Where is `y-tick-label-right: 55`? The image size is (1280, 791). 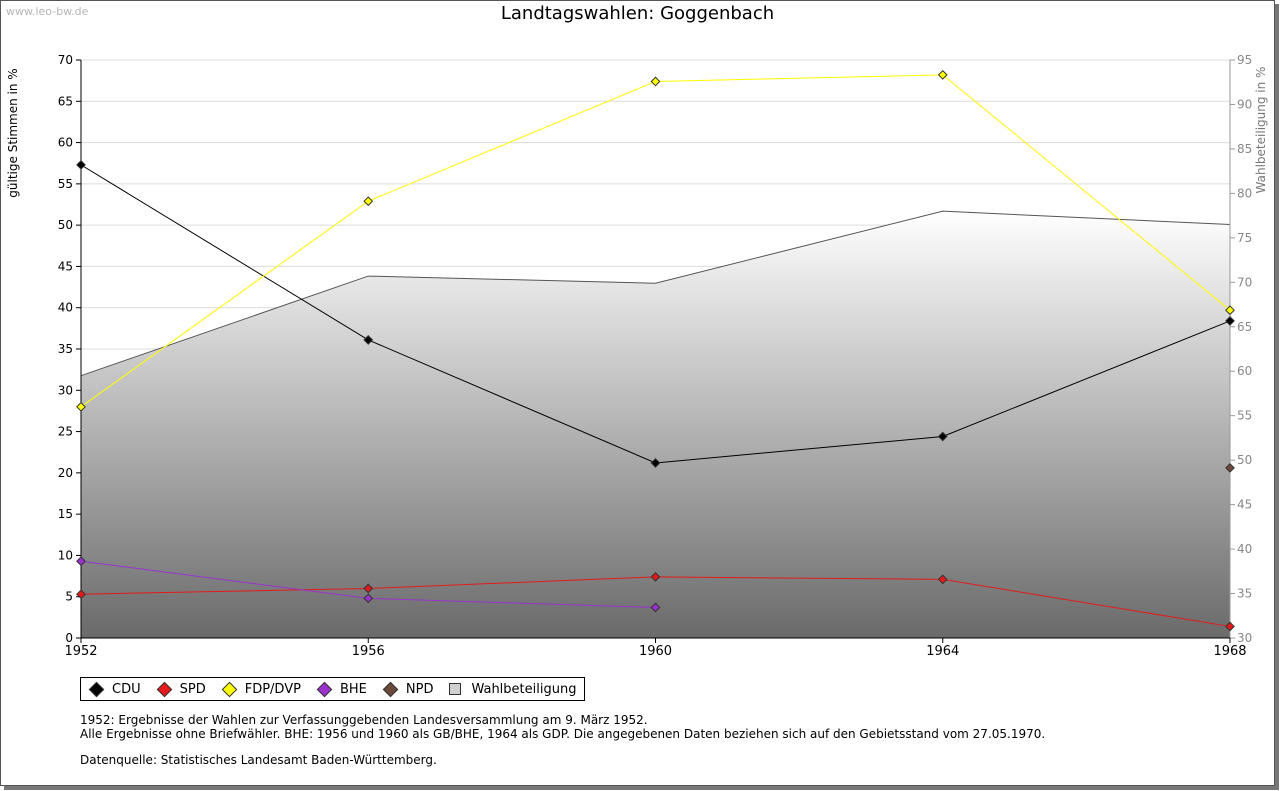
y-tick-label-right: 55 is located at coordinates (1244, 416).